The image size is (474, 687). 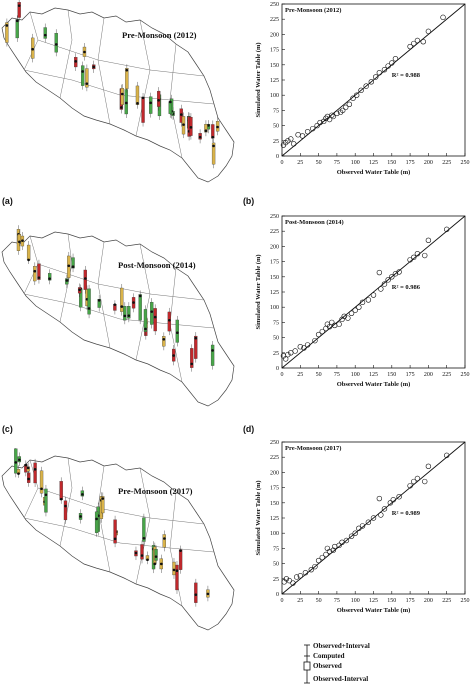 What do you see at coordinates (282, 375) in the screenshot?
I see `x-tick-label: 0` at bounding box center [282, 375].